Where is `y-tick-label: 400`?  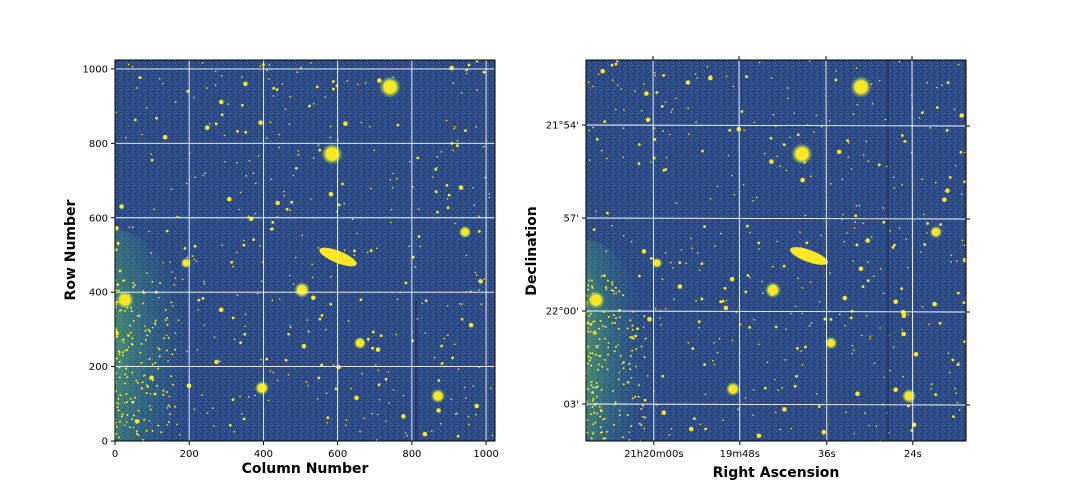
y-tick-label: 400 is located at coordinates (98, 293).